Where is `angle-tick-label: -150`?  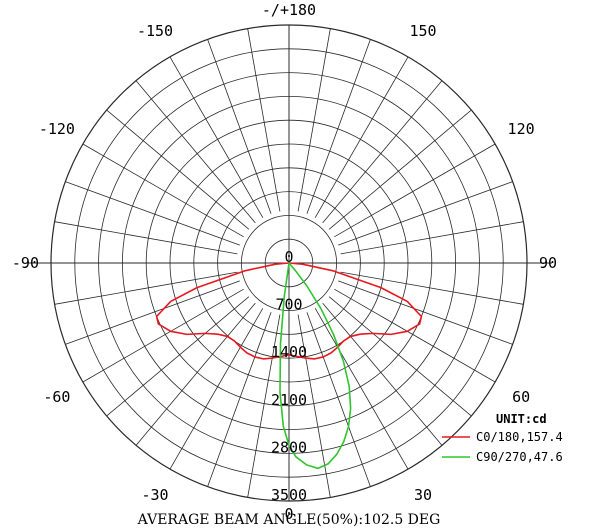 angle-tick-label: -150 is located at coordinates (155, 31).